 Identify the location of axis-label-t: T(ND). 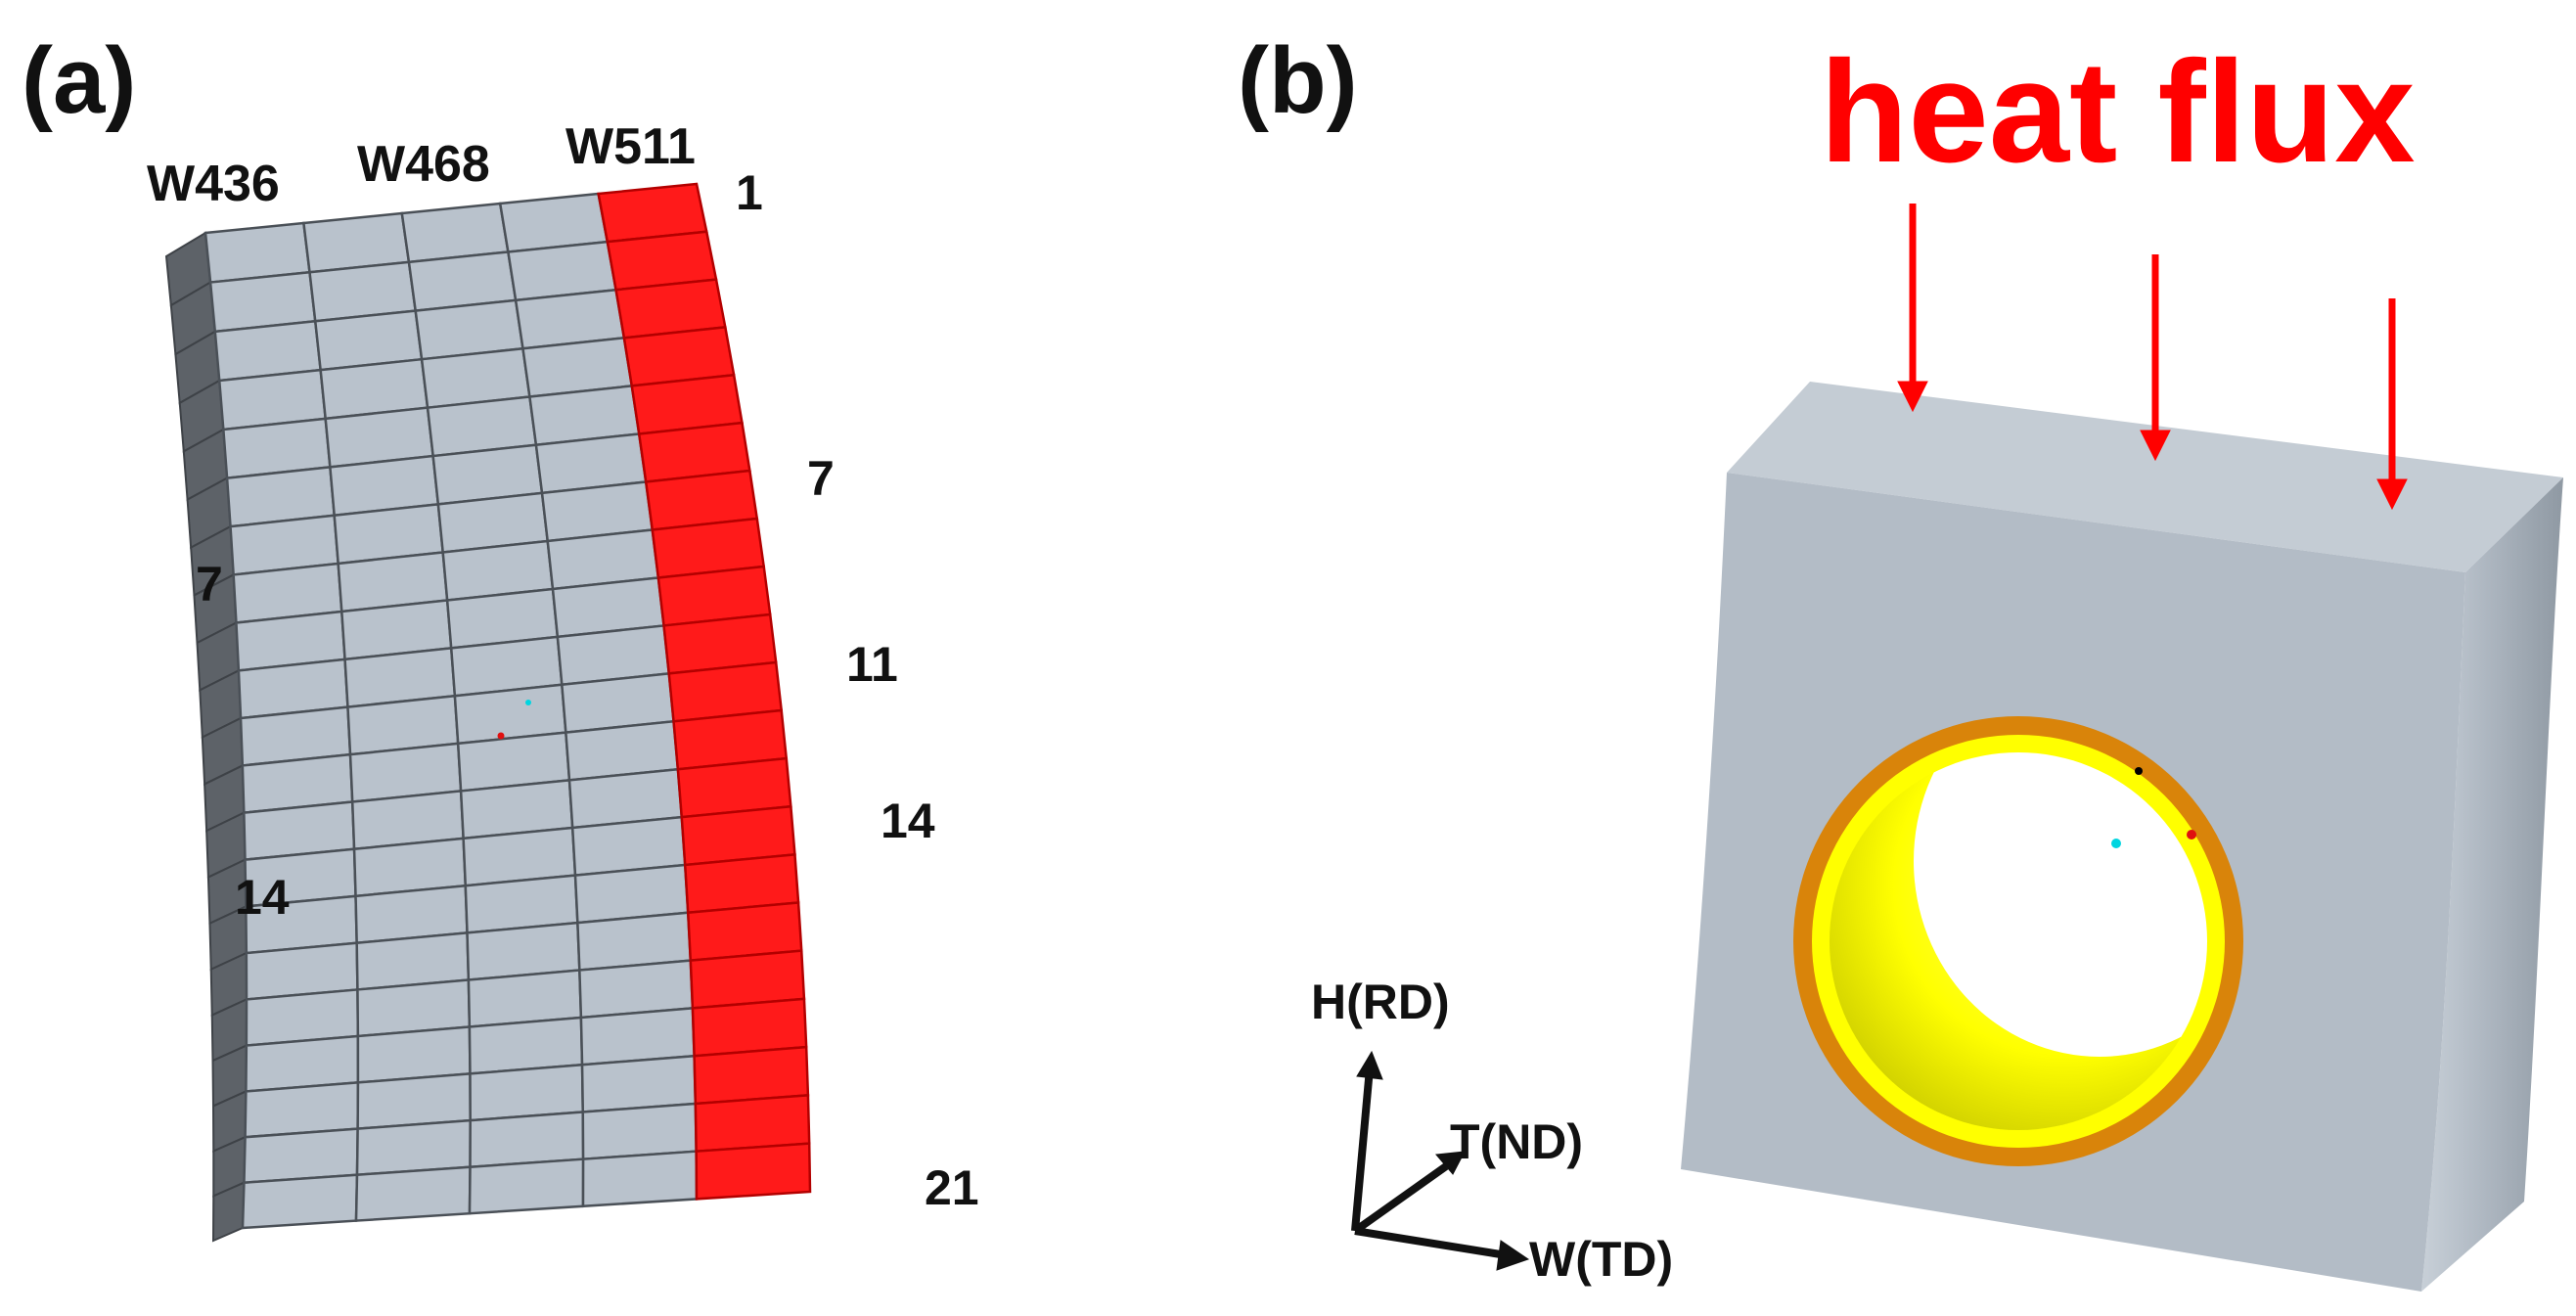
(1517, 1141).